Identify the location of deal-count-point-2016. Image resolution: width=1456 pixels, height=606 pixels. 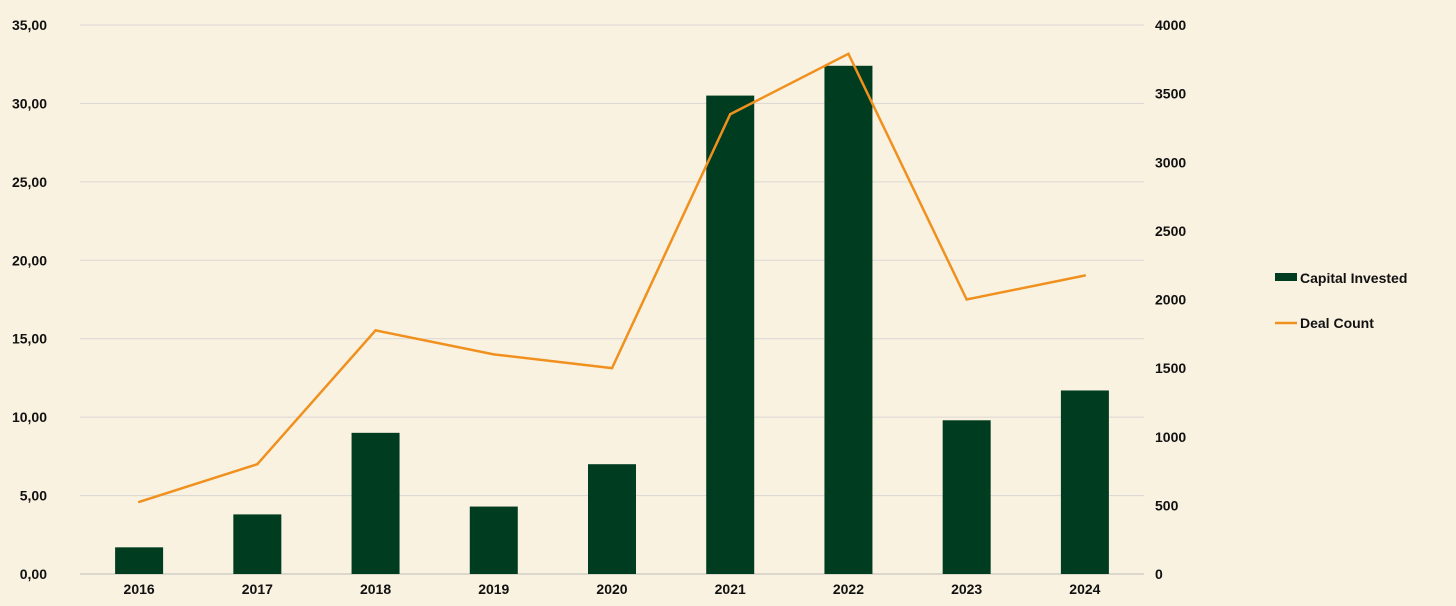
(139, 502).